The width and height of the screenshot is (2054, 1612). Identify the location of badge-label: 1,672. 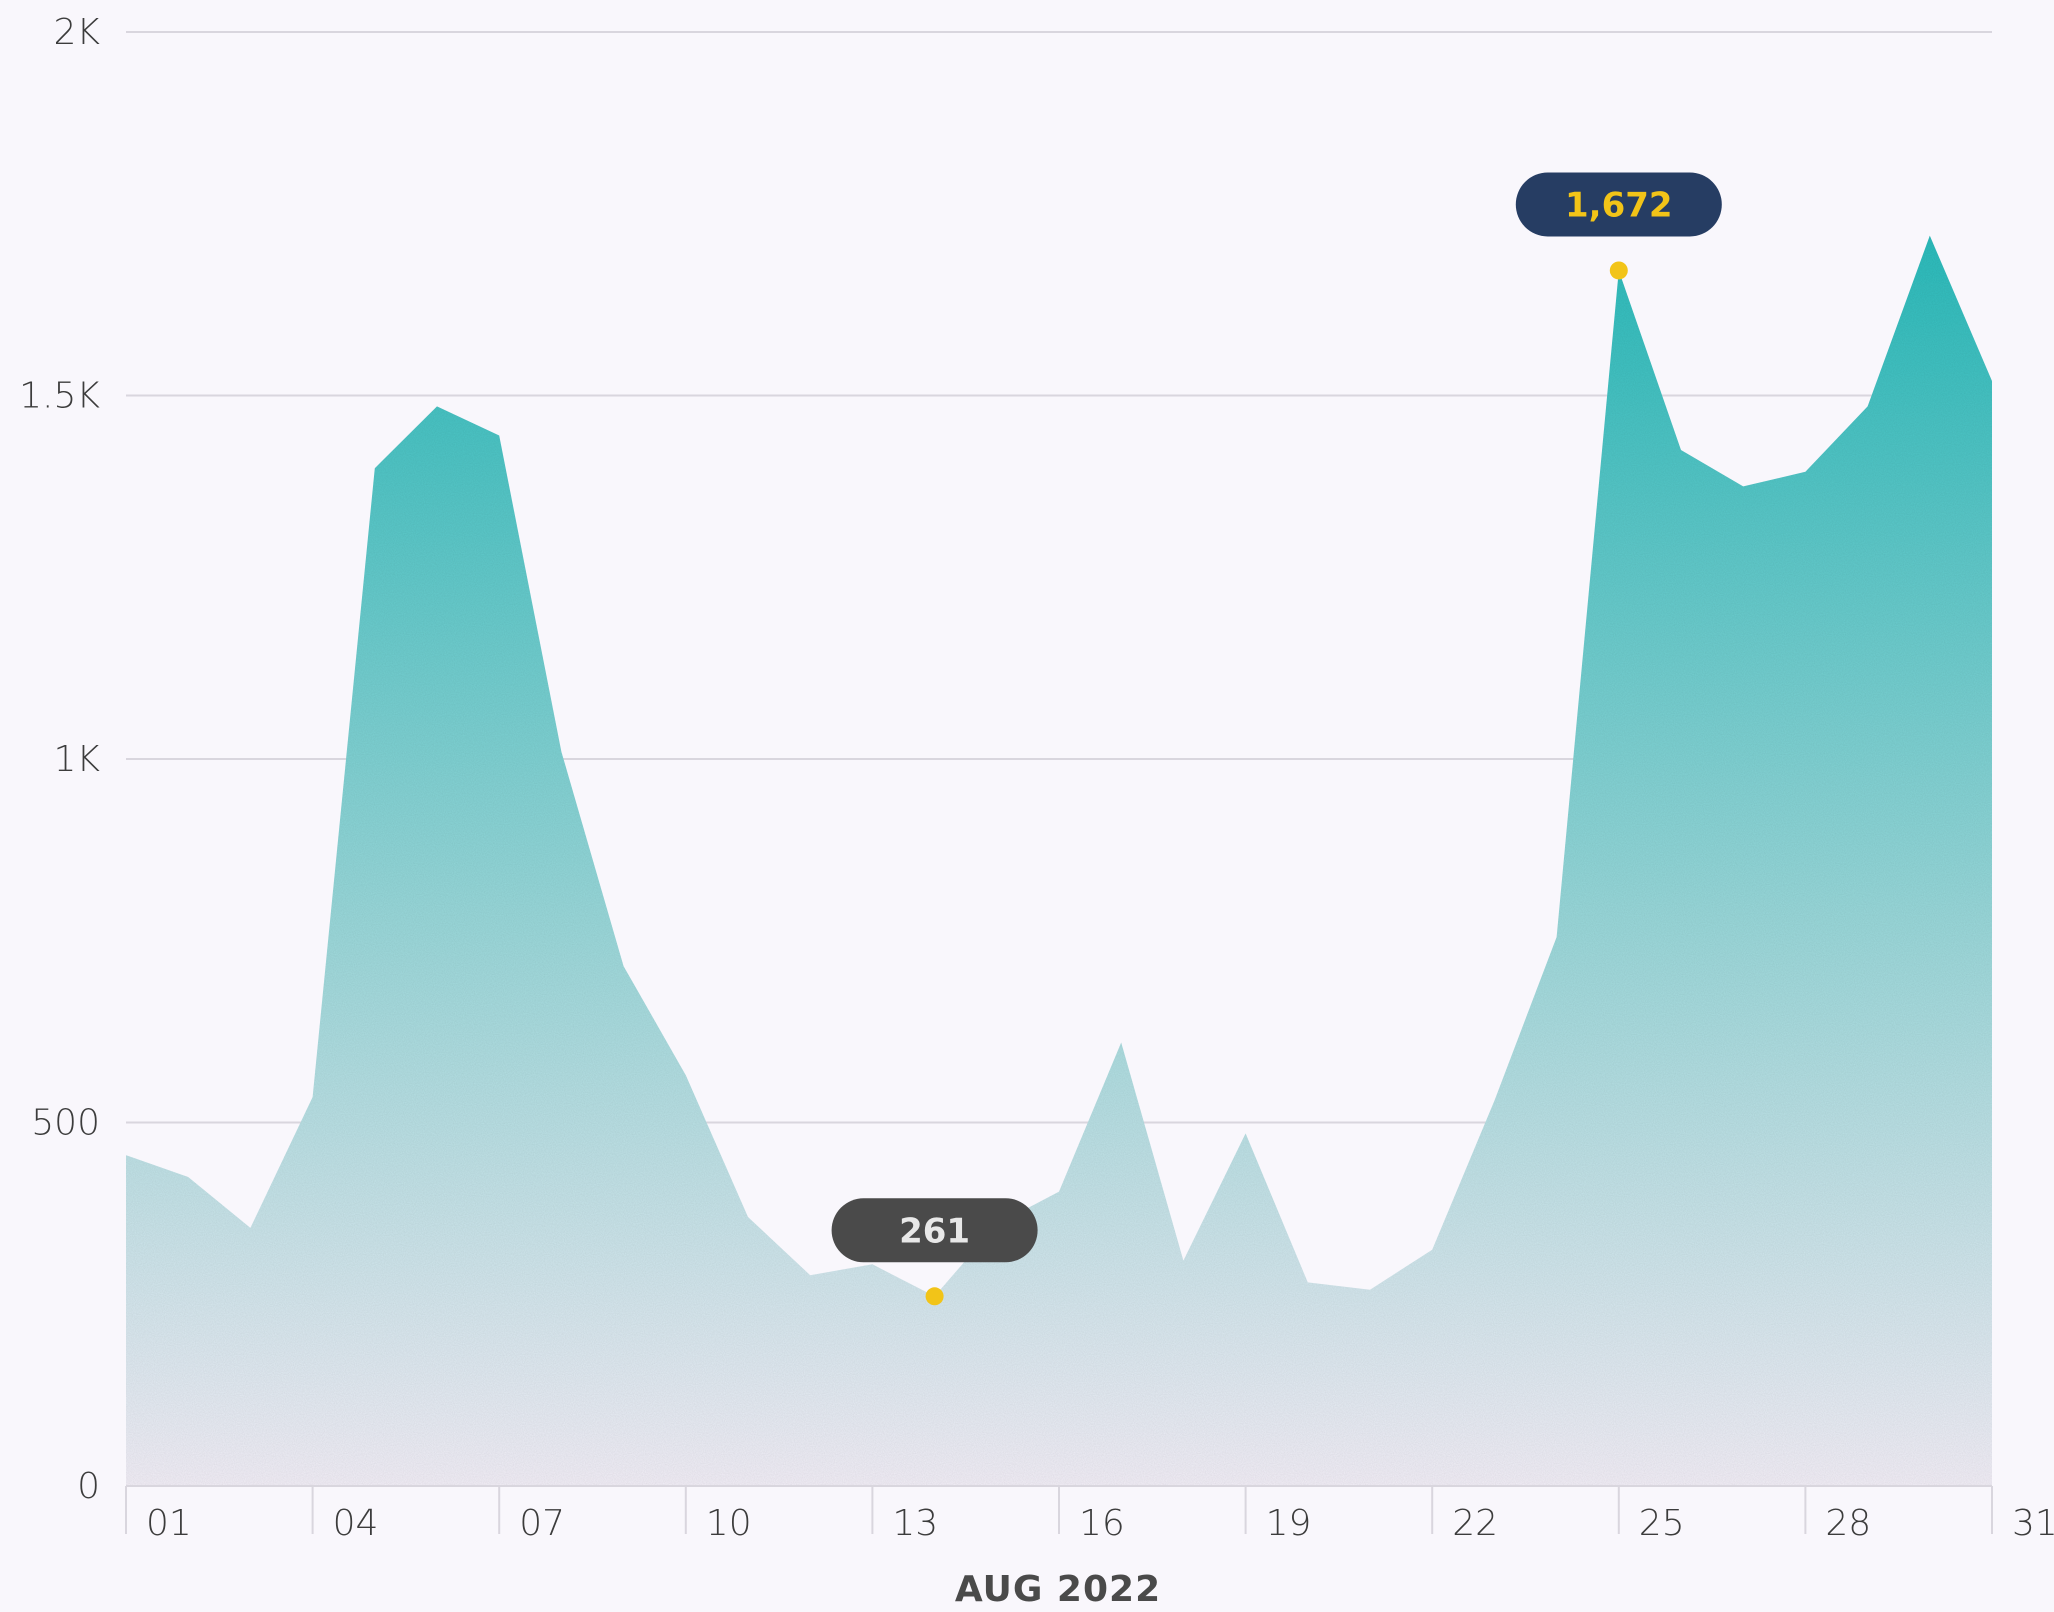
(1619, 205).